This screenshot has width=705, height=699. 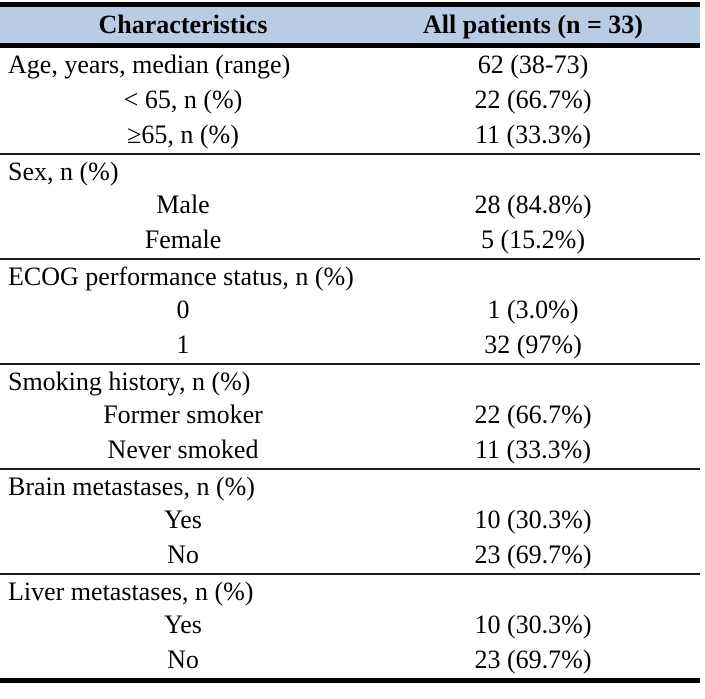 What do you see at coordinates (350, 170) in the screenshot?
I see `table-row: Sex, n (%)` at bounding box center [350, 170].